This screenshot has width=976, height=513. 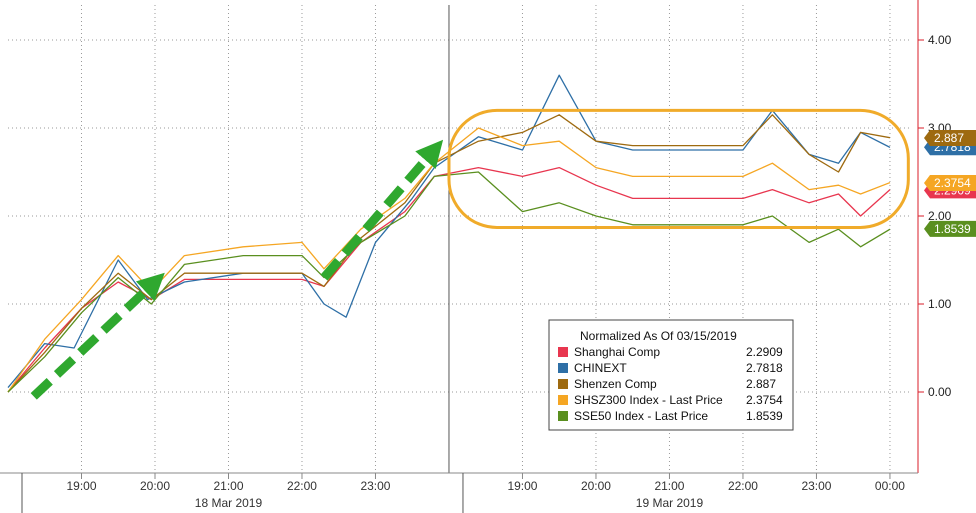 I want to click on legend-series-name: Shenzen Comp, so click(x=615, y=384).